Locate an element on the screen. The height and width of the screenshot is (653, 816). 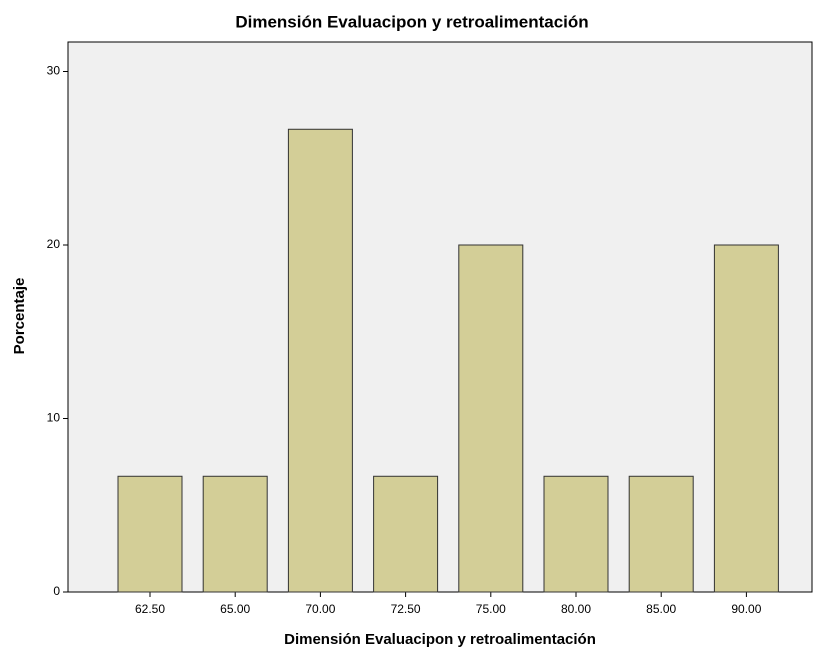
x-tick-label: 72.50 is located at coordinates (406, 609).